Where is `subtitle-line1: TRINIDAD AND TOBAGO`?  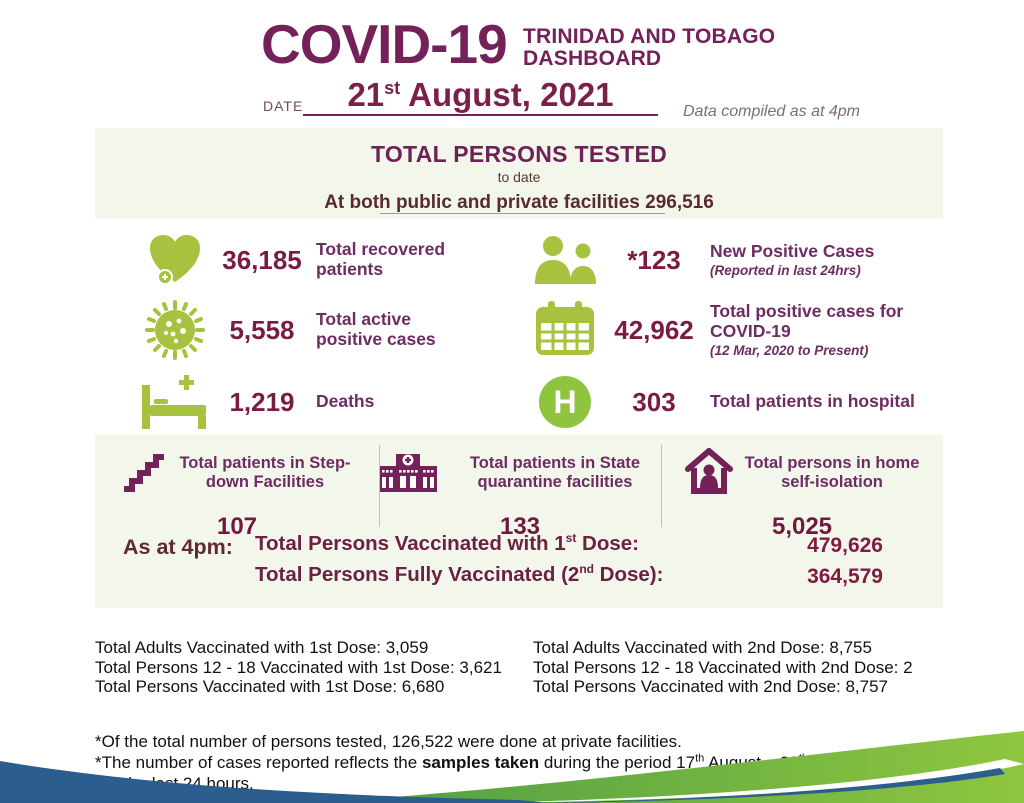 subtitle-line1: TRINIDAD AND TOBAGO is located at coordinates (649, 36).